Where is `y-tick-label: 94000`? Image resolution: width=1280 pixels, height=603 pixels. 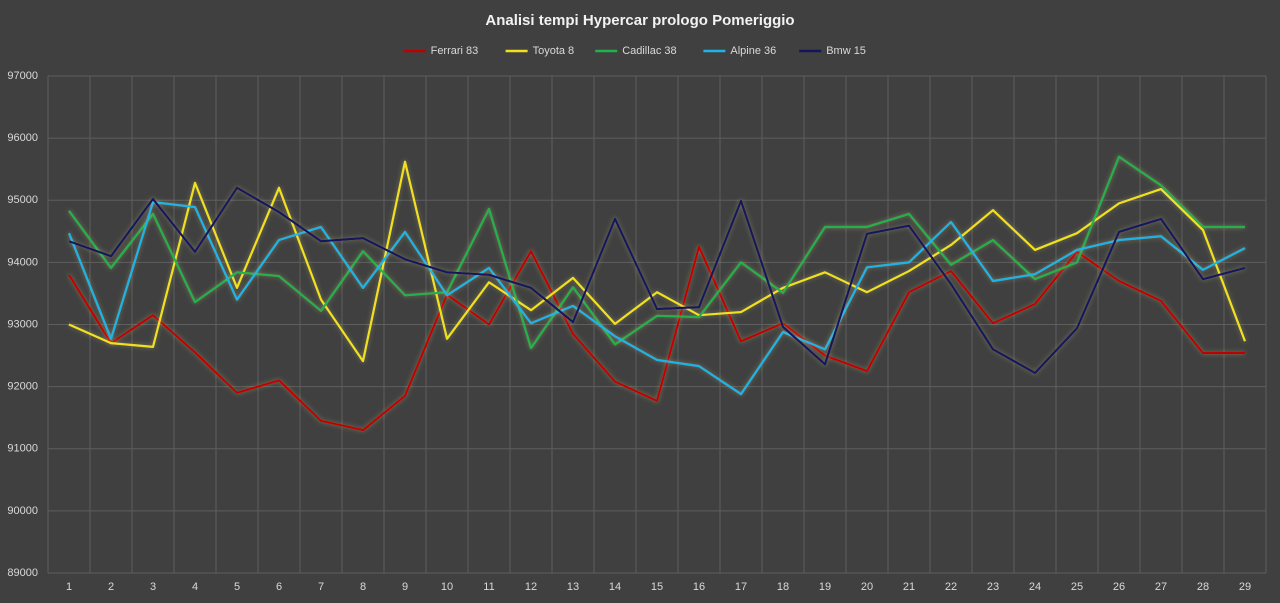 y-tick-label: 94000 is located at coordinates (22, 262).